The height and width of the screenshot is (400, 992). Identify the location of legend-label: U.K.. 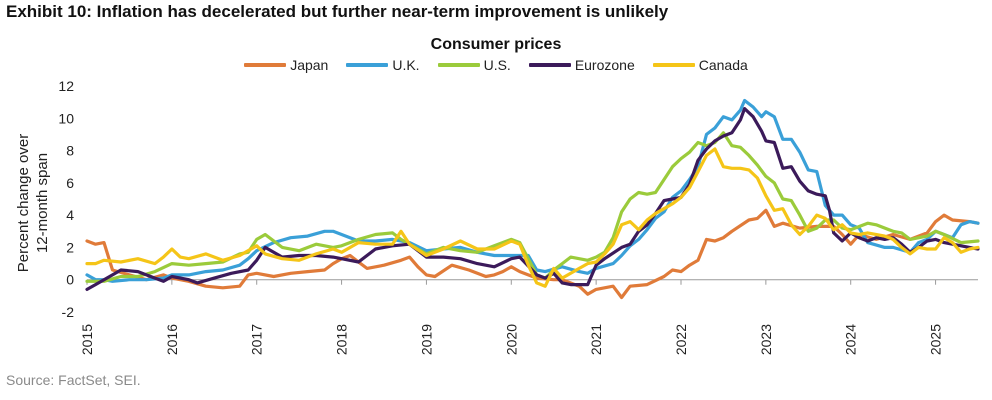
(406, 65).